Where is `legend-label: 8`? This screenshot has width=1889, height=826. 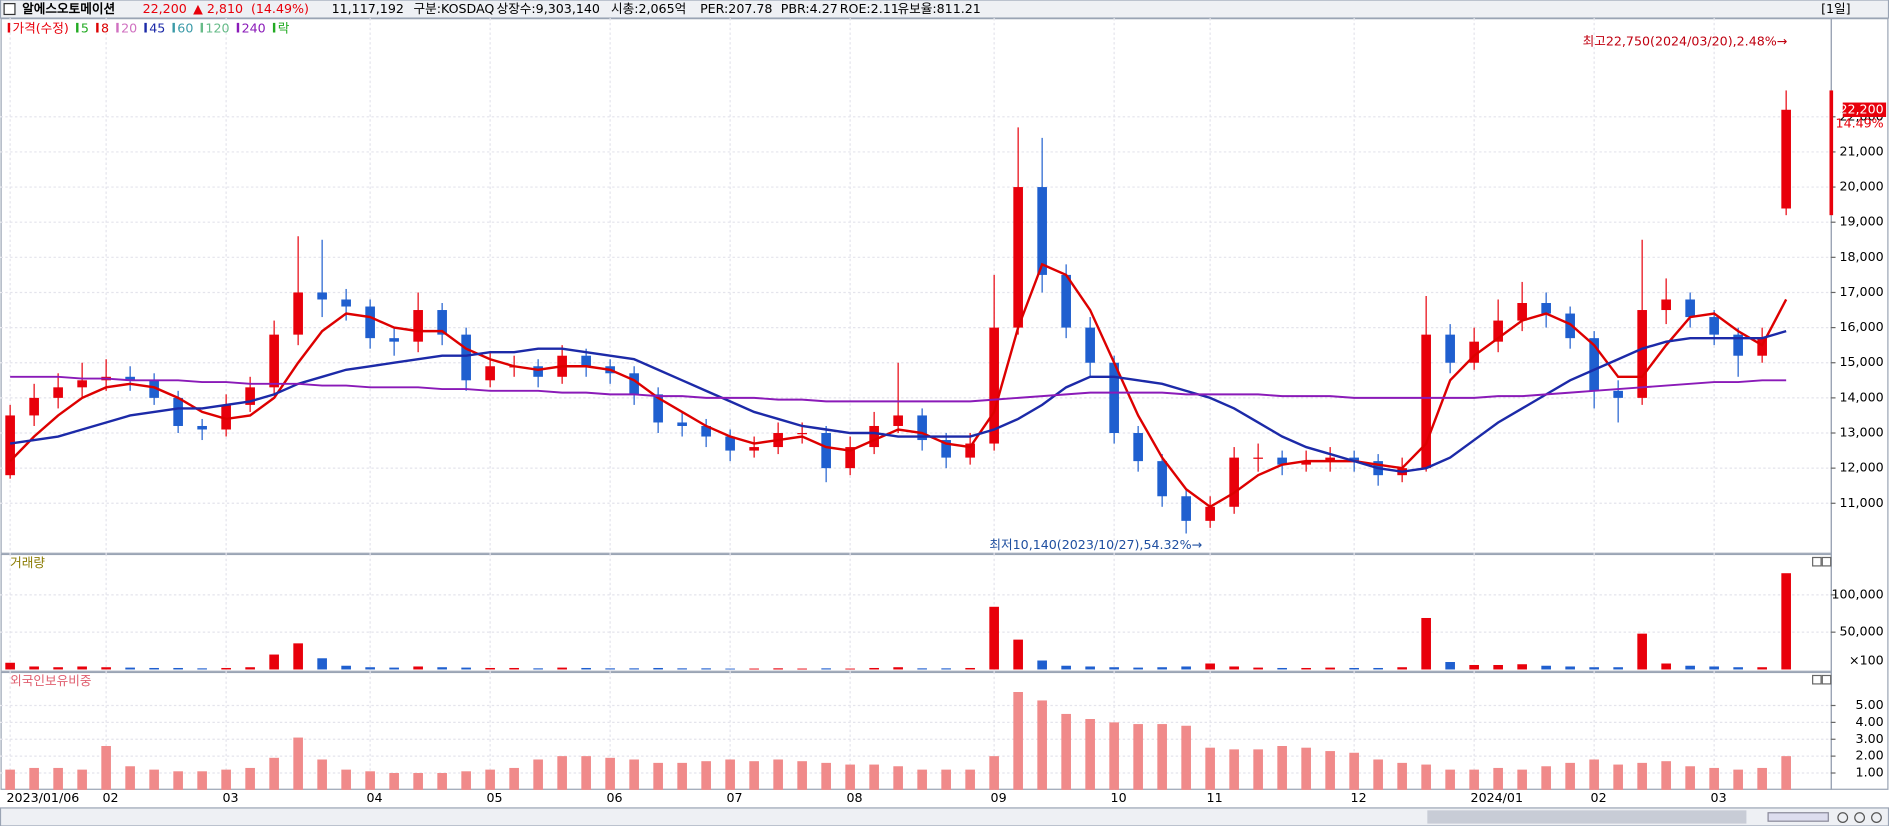 legend-label: 8 is located at coordinates (105, 27).